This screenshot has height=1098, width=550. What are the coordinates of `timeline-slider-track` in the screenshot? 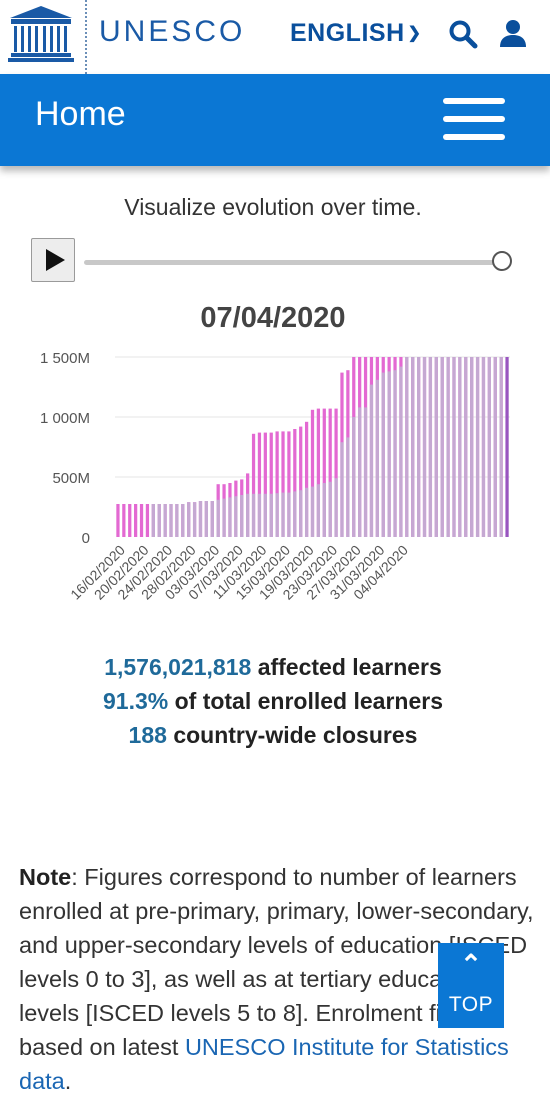 It's located at (291, 262).